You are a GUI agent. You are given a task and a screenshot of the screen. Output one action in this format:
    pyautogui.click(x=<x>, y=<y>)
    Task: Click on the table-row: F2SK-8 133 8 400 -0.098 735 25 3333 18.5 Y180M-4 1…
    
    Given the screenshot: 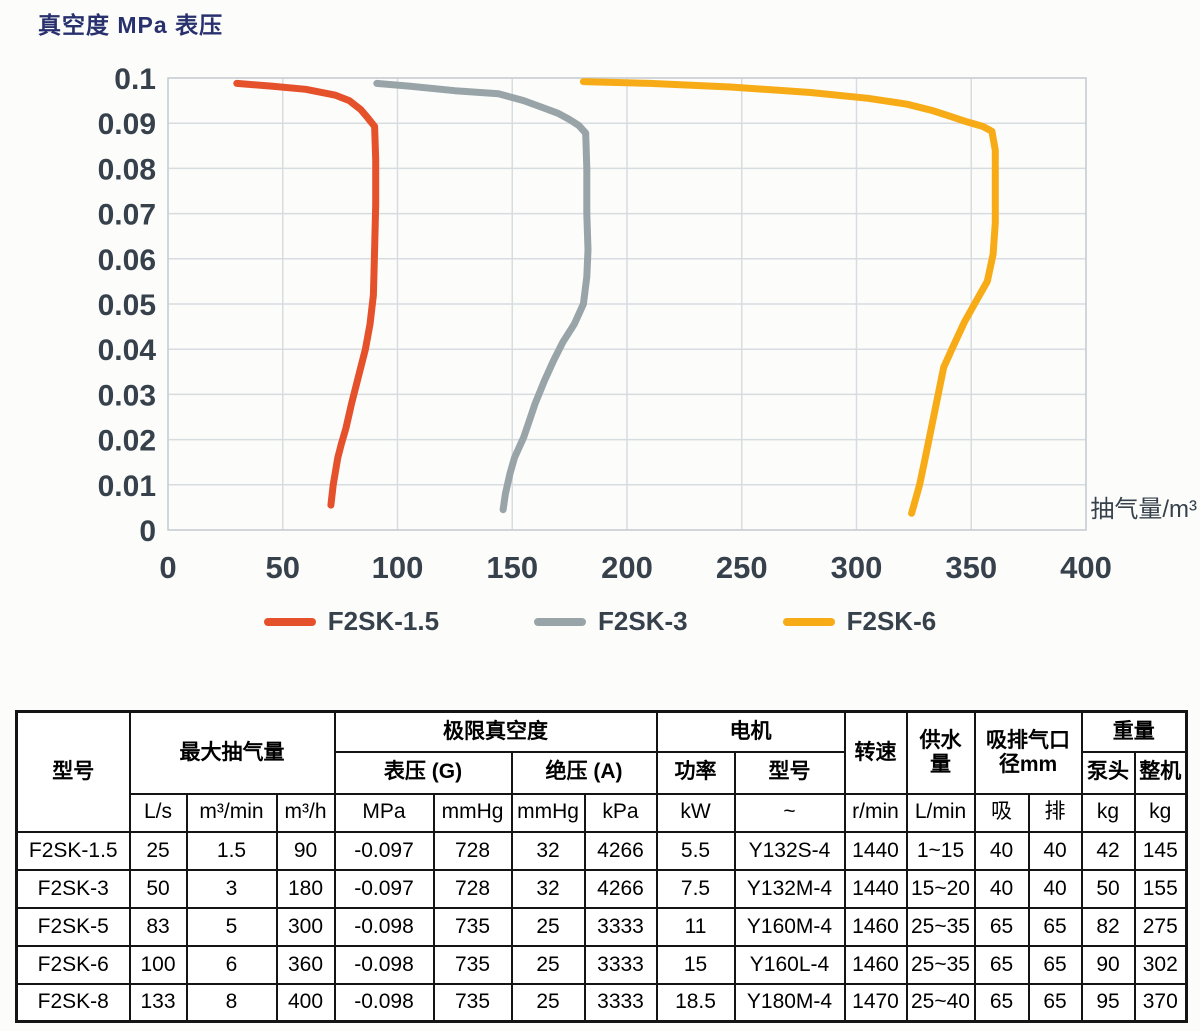 What is the action you would take?
    pyautogui.click(x=601, y=1002)
    